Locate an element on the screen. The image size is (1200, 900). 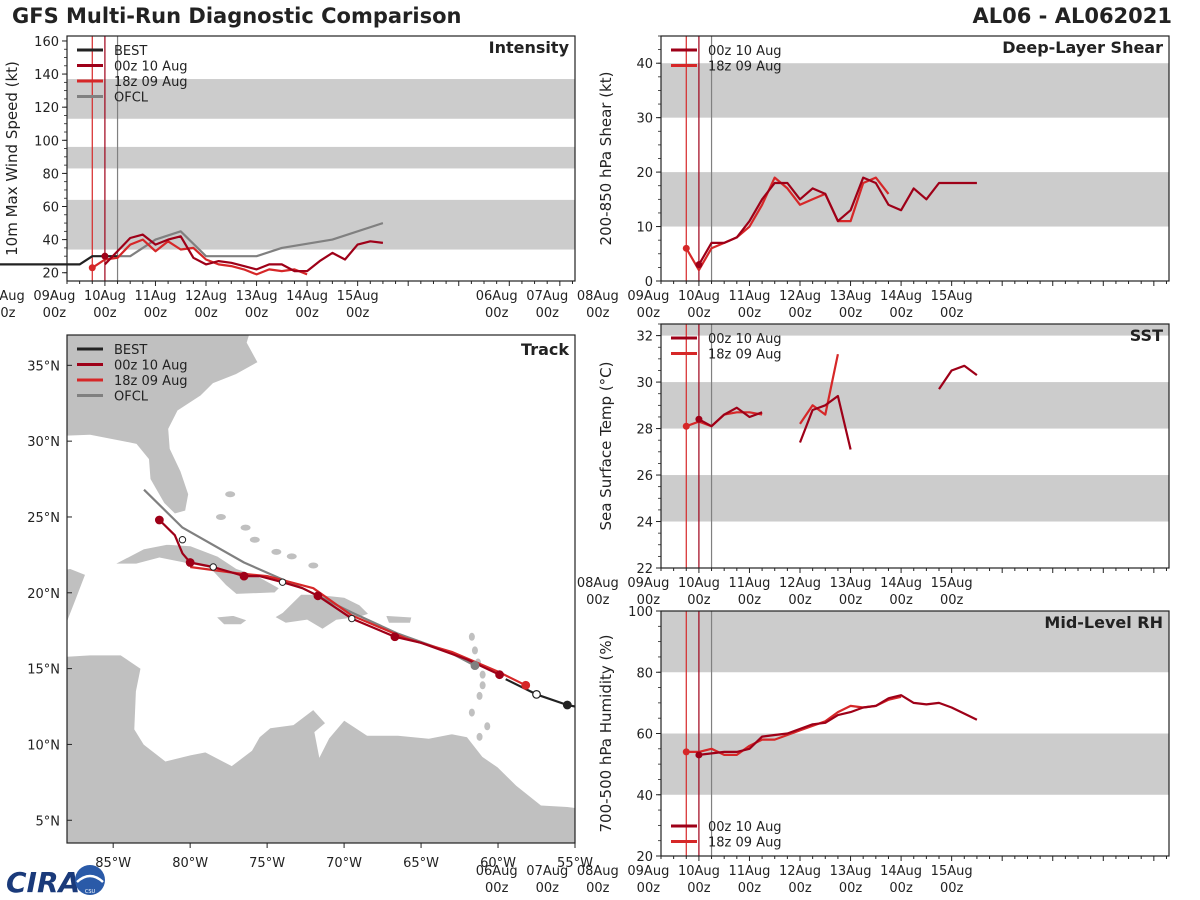
shear-x-tick-sublabel-12Aug: 00z is located at coordinates (800, 313).